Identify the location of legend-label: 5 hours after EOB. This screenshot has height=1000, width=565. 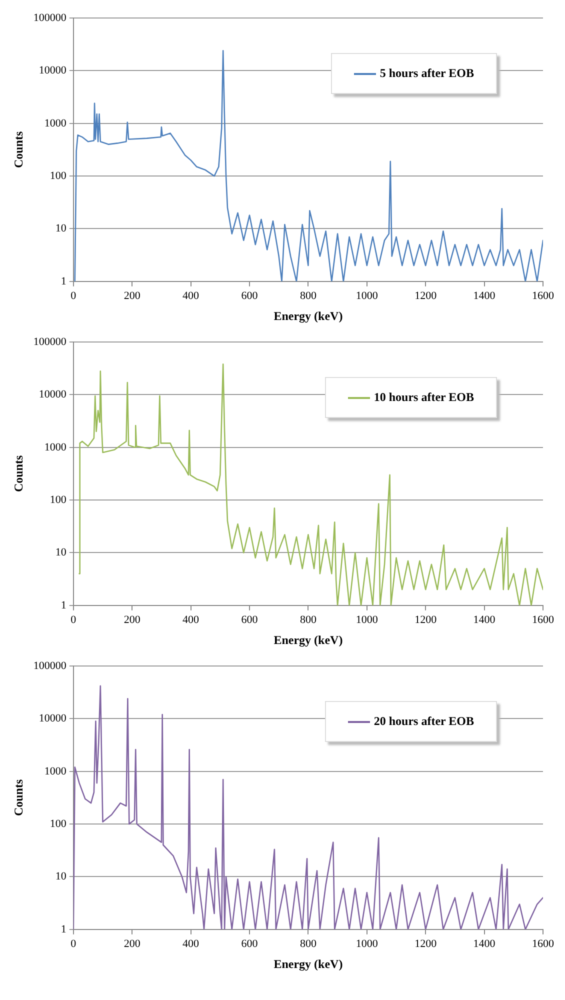
(427, 73).